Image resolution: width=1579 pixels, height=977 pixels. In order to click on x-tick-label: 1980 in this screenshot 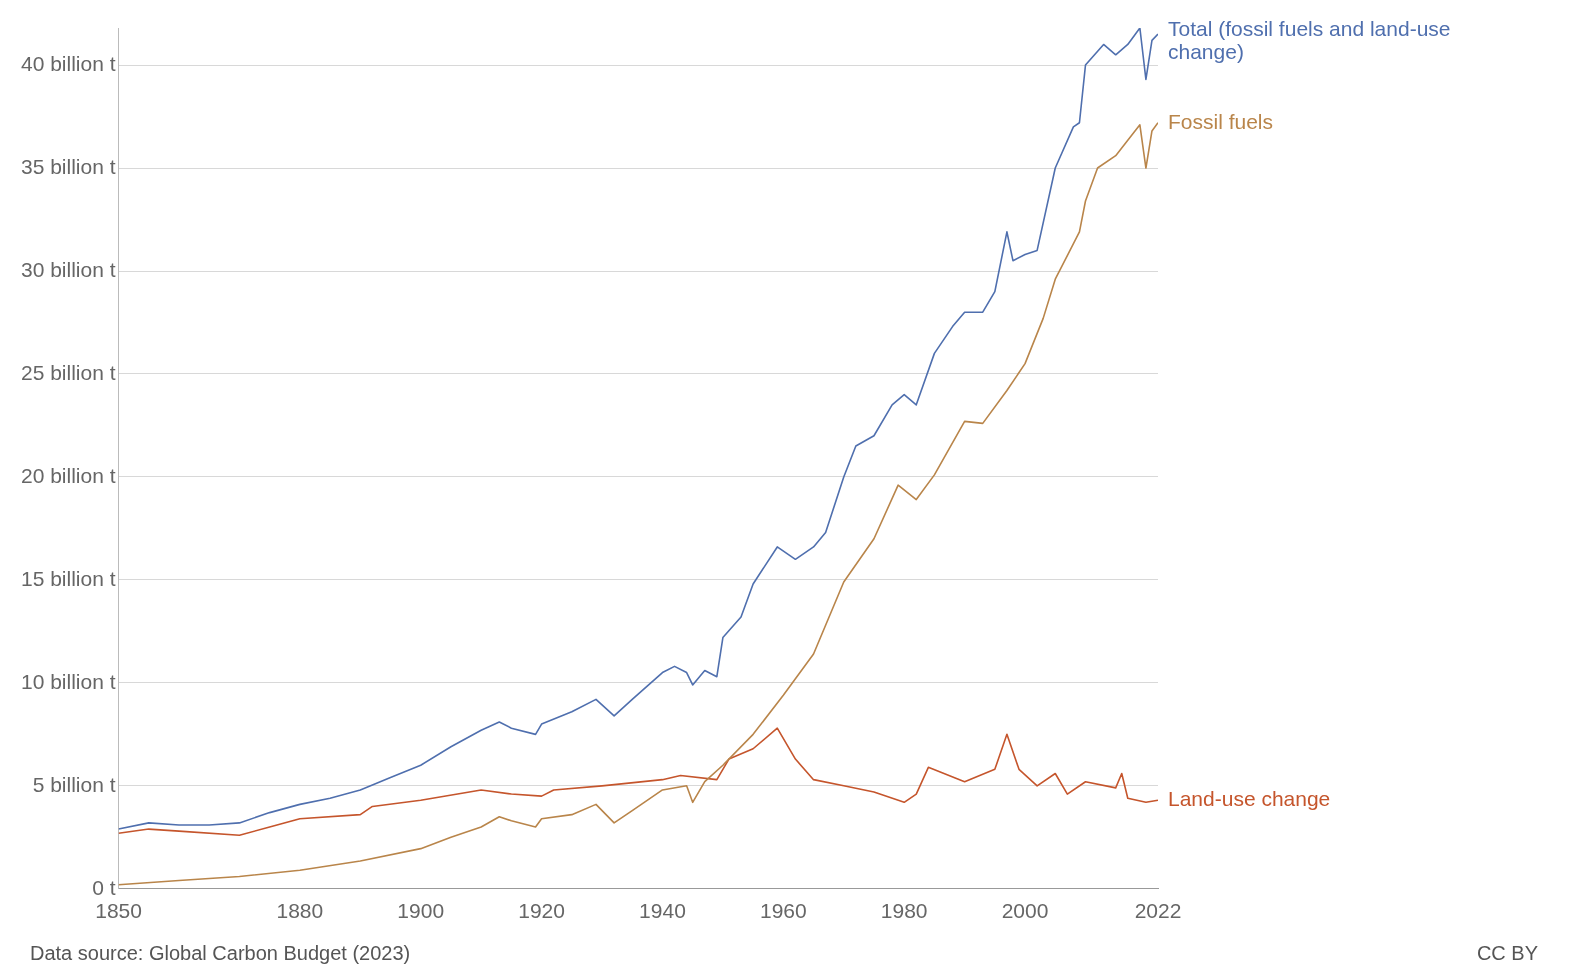, I will do `click(904, 911)`.